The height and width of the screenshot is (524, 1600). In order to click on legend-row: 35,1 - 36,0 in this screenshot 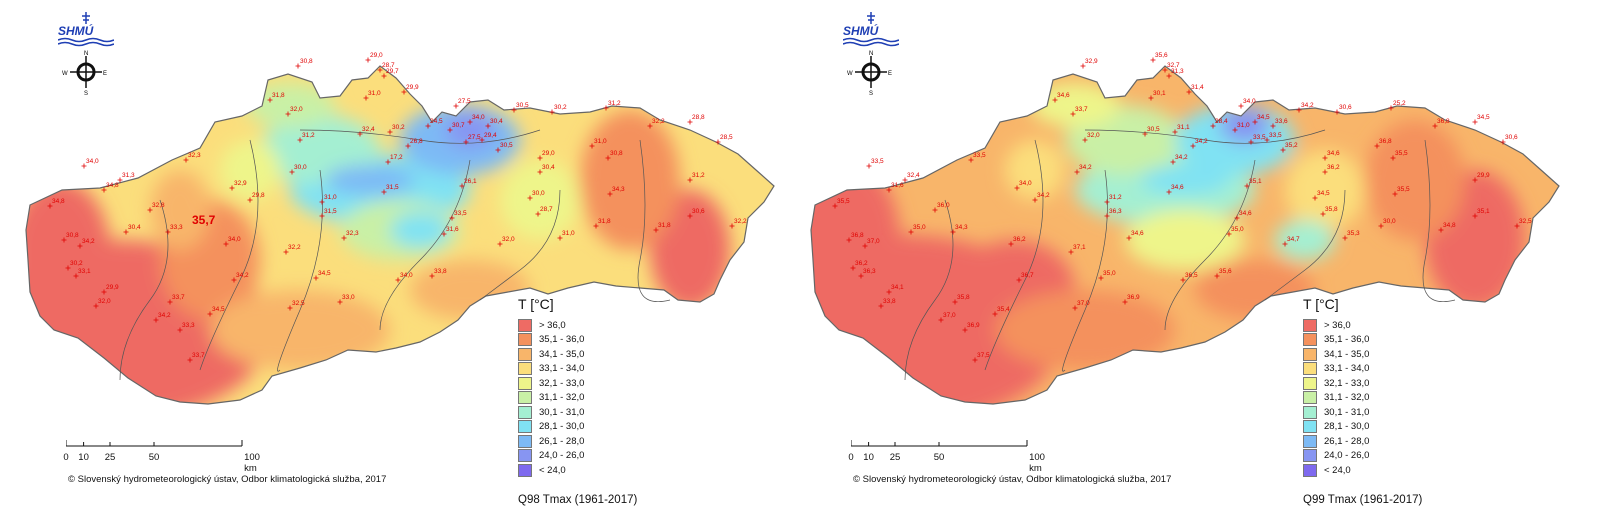, I will do `click(578, 340)`.